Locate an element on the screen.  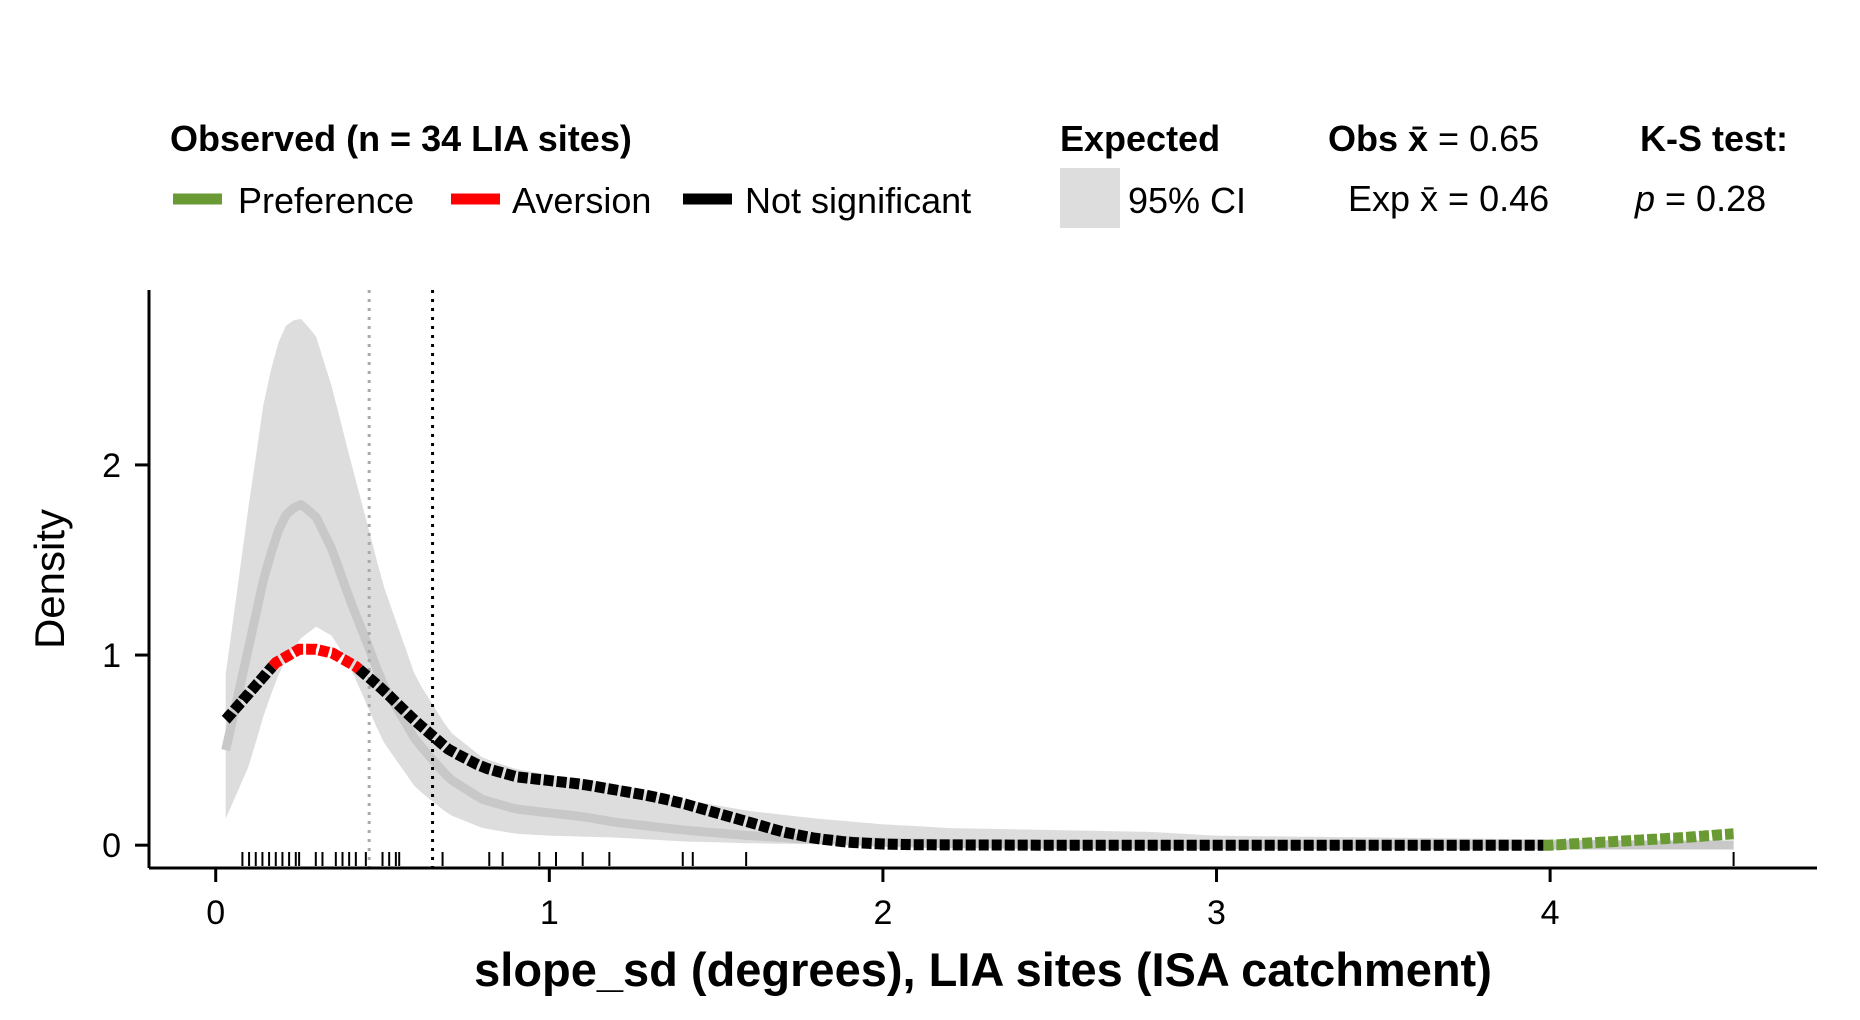
y-tick-label: 2 is located at coordinates (111, 466).